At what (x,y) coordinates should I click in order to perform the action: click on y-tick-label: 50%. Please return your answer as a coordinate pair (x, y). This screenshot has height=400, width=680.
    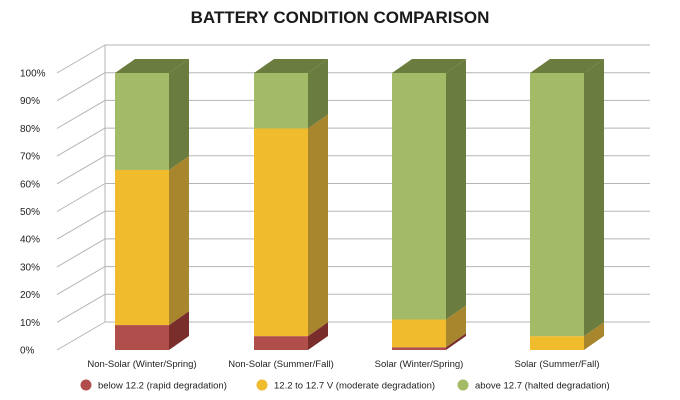
    Looking at the image, I should click on (30, 212).